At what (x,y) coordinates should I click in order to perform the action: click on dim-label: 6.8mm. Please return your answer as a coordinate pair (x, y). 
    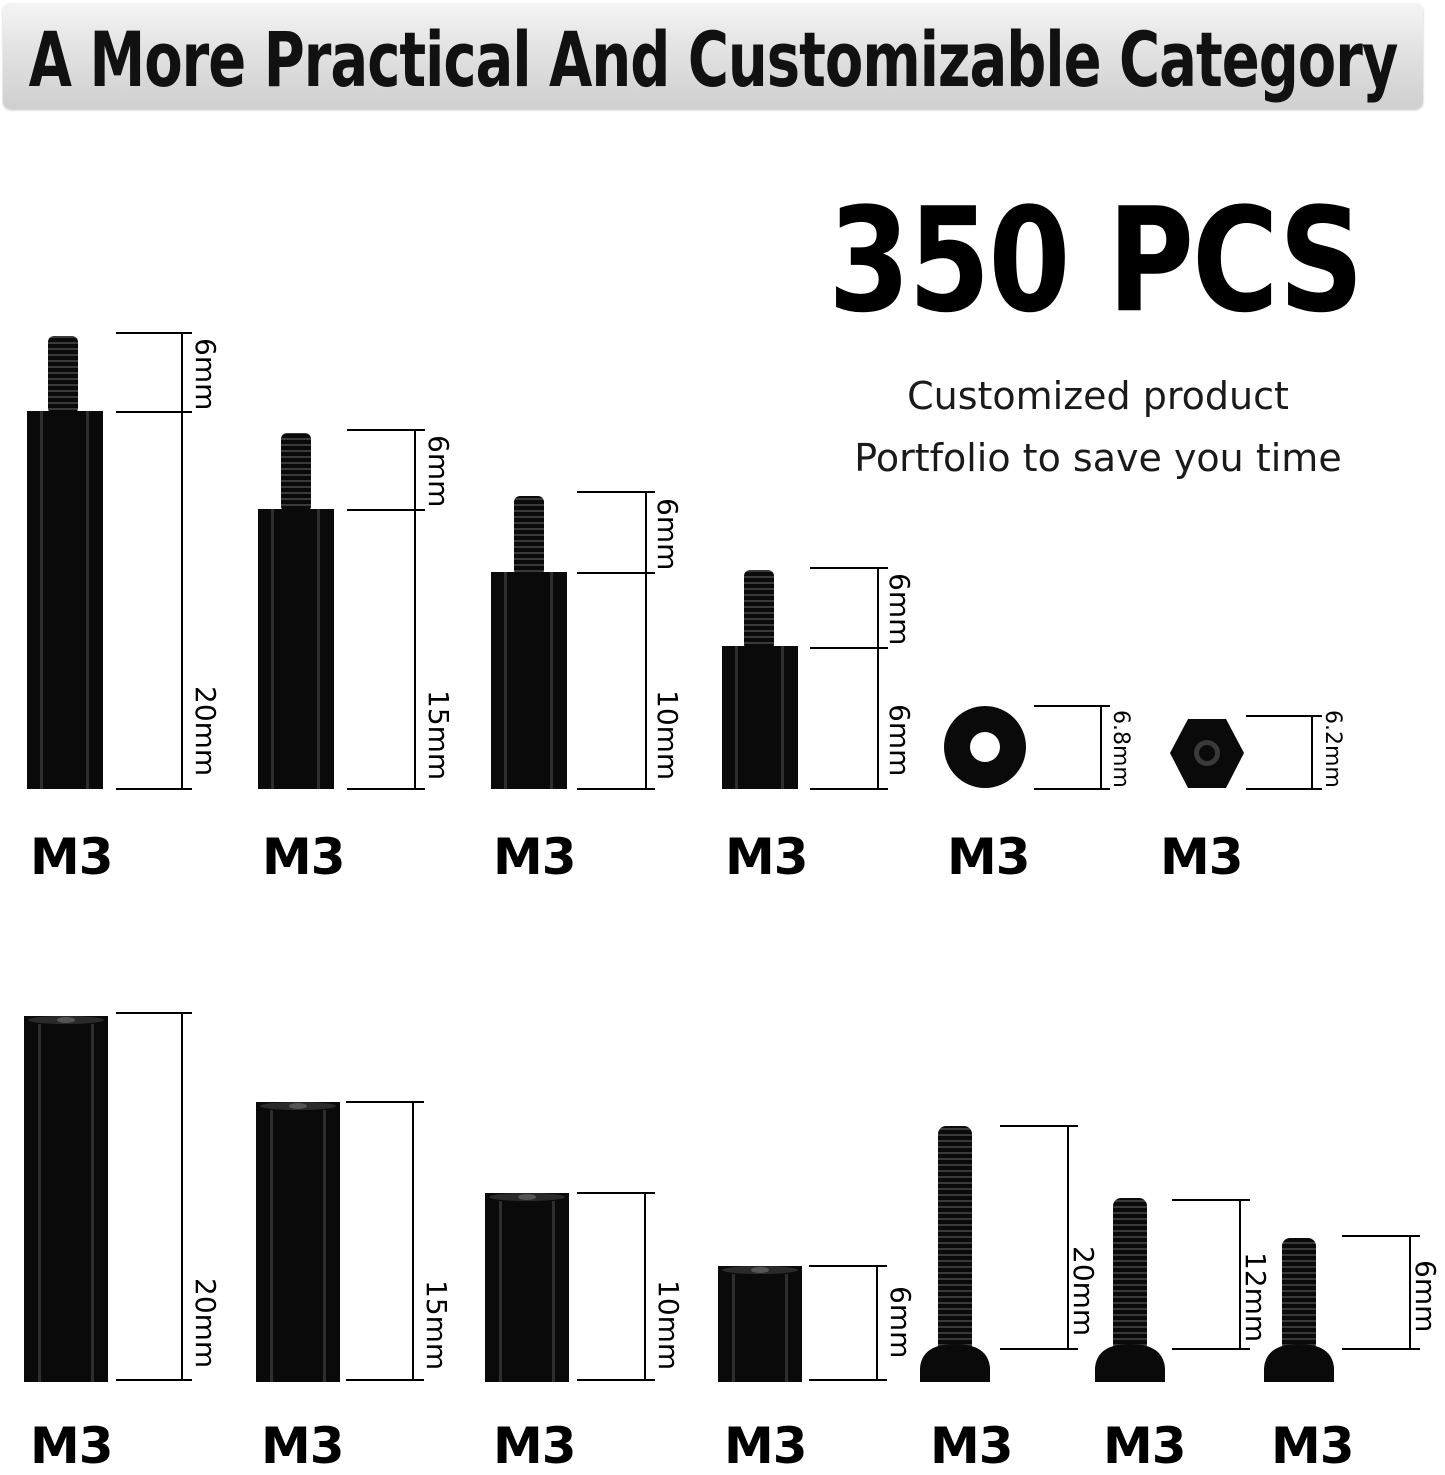
    Looking at the image, I should click on (1120, 749).